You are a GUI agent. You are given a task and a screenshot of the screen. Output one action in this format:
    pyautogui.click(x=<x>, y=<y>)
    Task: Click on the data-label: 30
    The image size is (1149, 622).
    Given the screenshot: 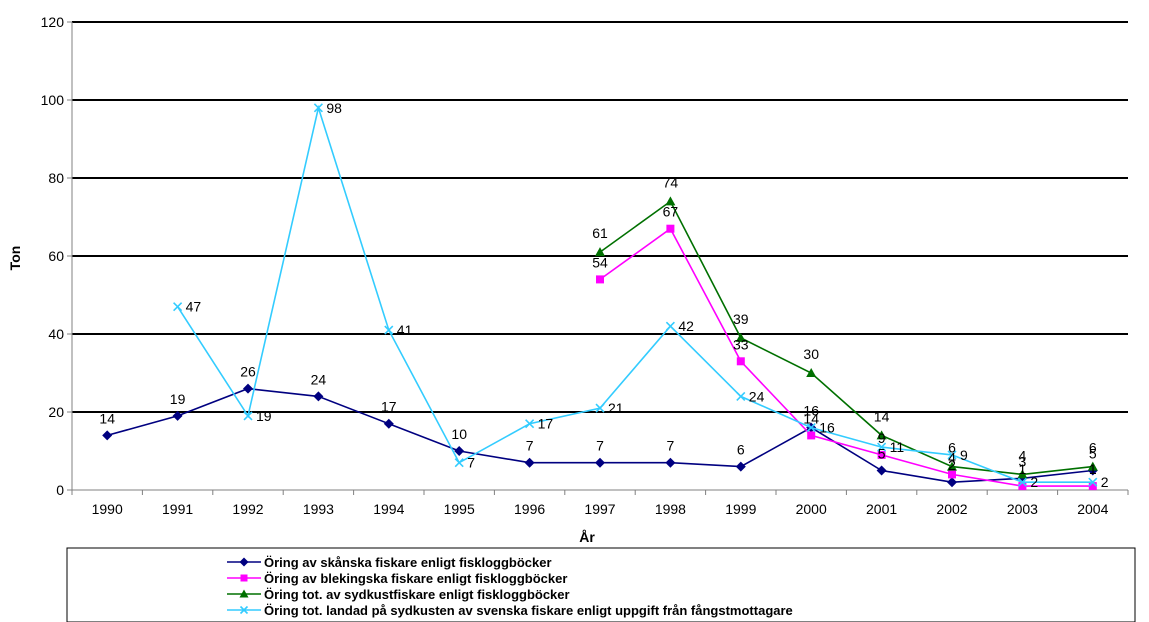 What is the action you would take?
    pyautogui.click(x=811, y=354)
    